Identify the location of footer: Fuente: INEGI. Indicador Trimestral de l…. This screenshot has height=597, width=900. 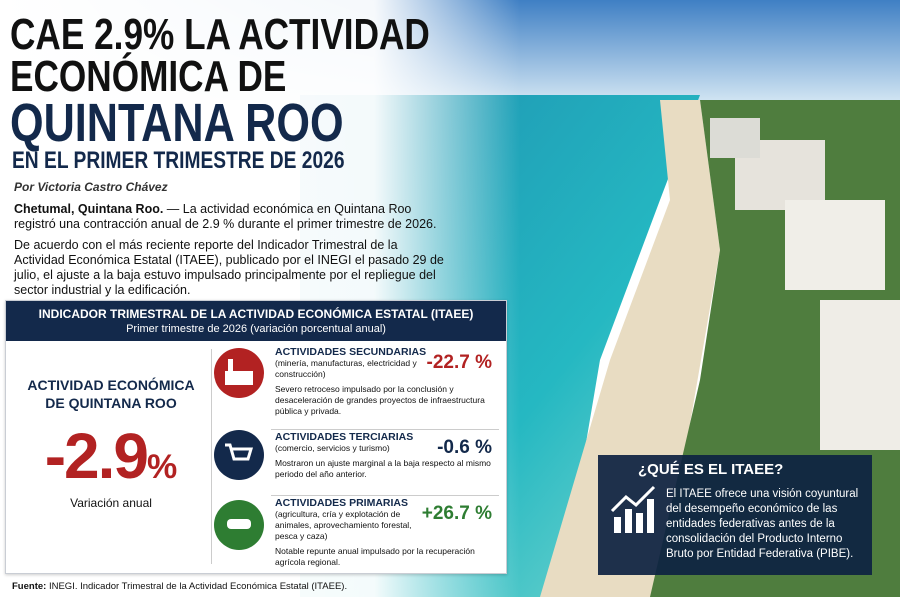
(179, 586).